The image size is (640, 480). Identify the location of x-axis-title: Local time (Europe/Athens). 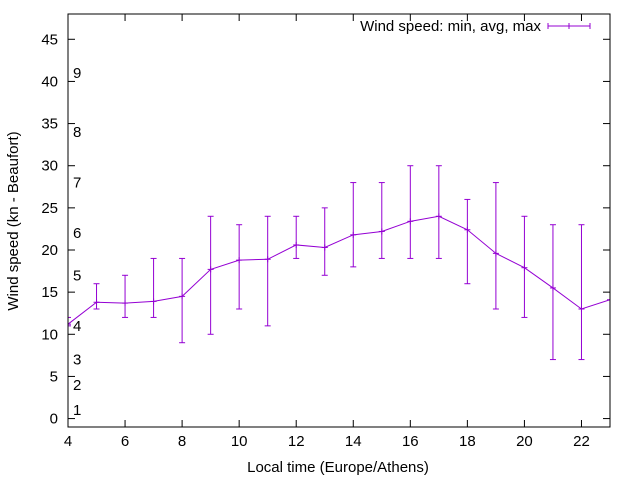
(338, 467).